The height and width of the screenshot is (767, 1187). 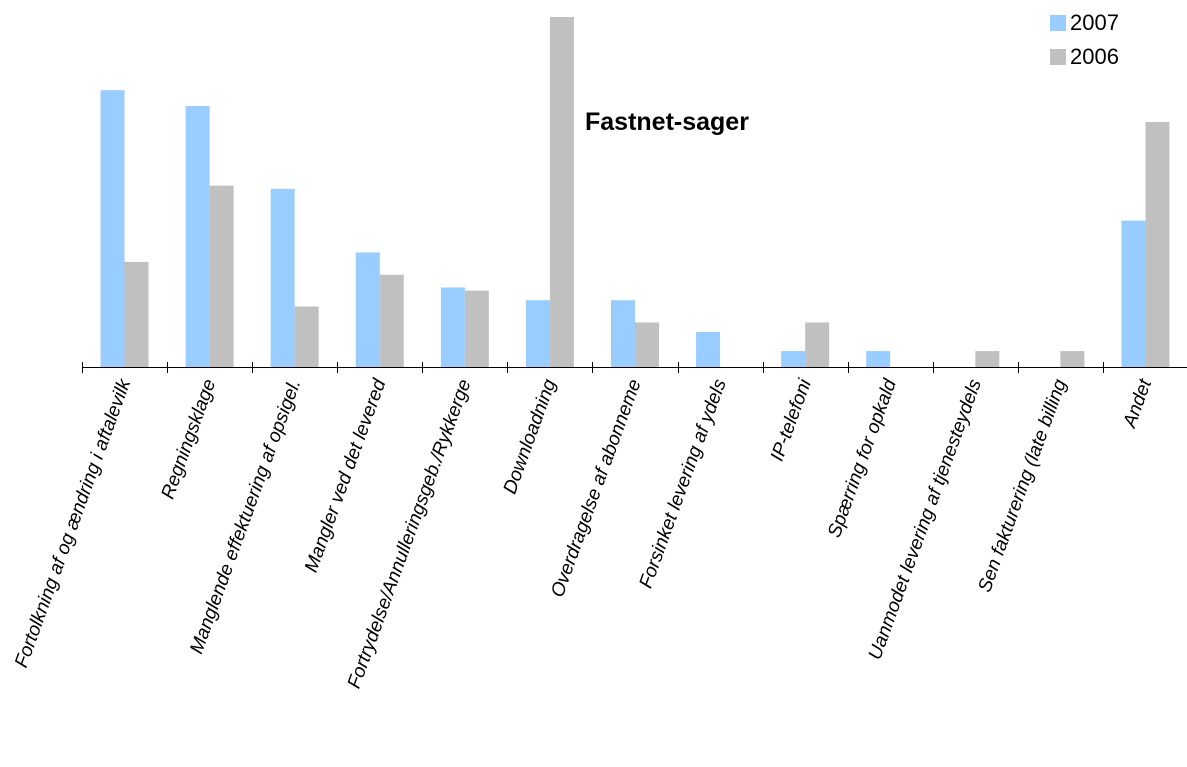 What do you see at coordinates (667, 122) in the screenshot?
I see `chart-title: Fastnet-sager` at bounding box center [667, 122].